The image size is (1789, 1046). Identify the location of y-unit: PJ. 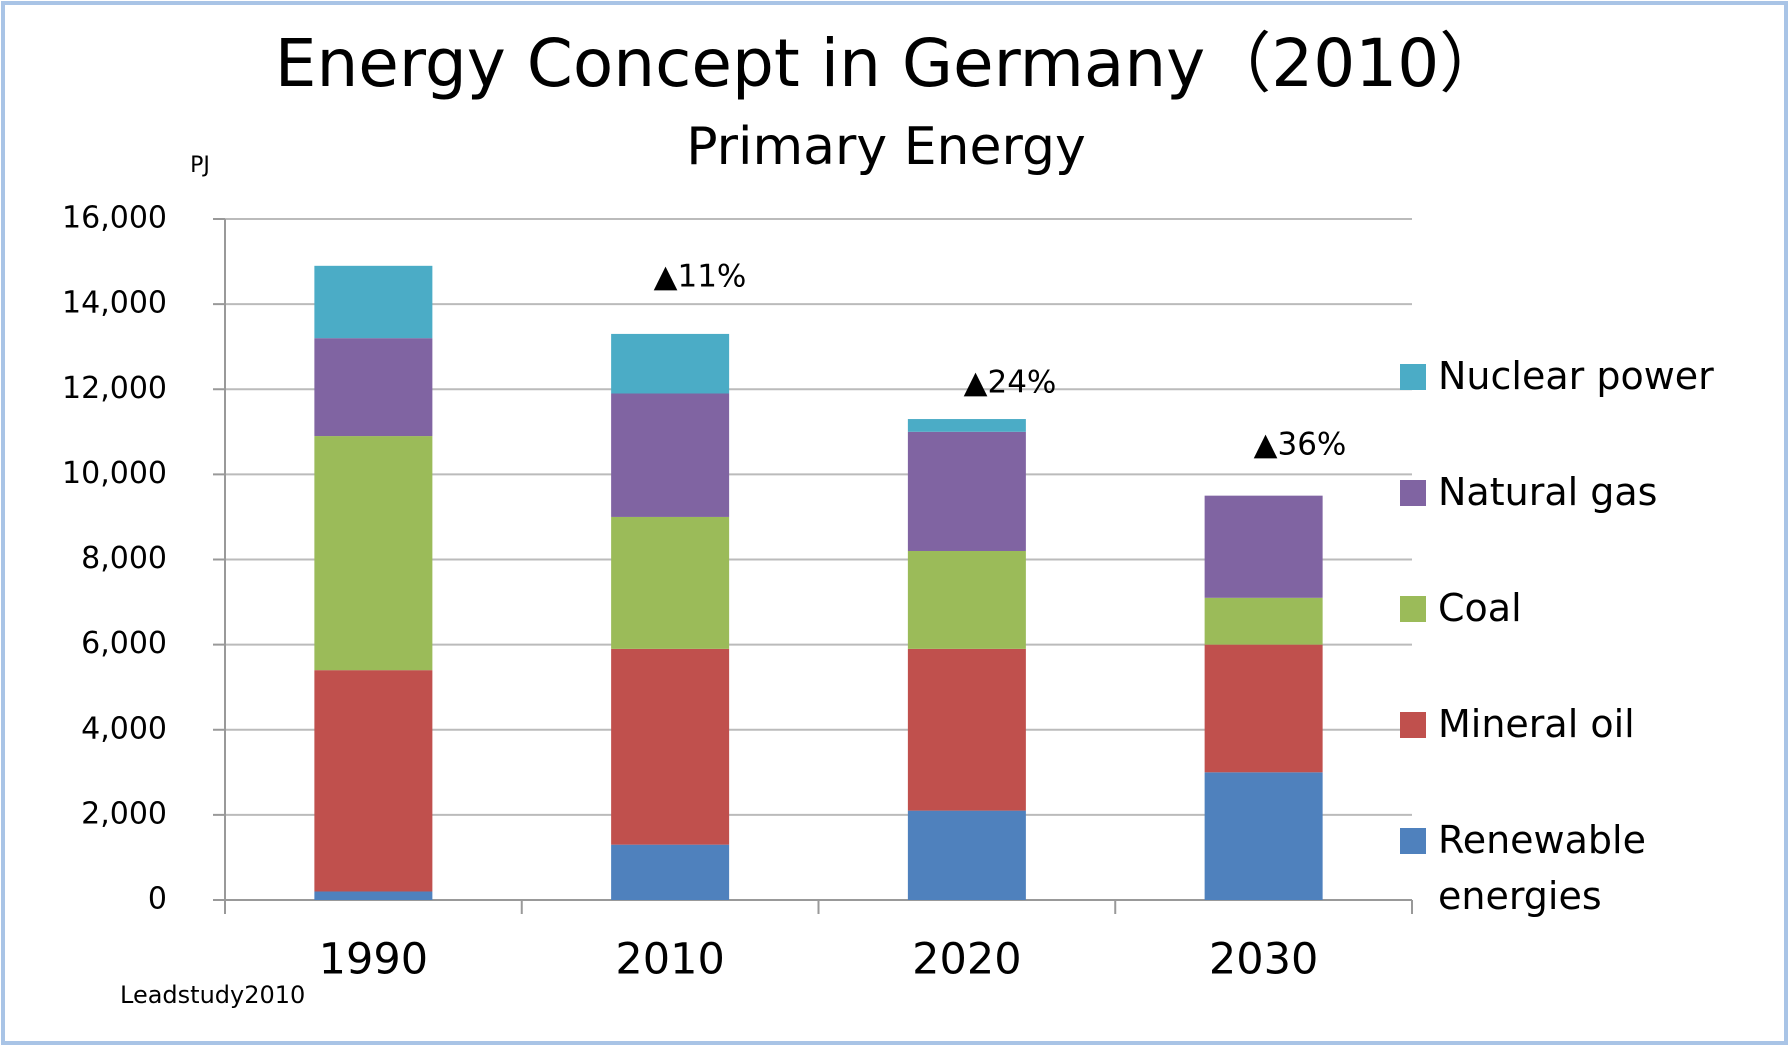
(200, 165).